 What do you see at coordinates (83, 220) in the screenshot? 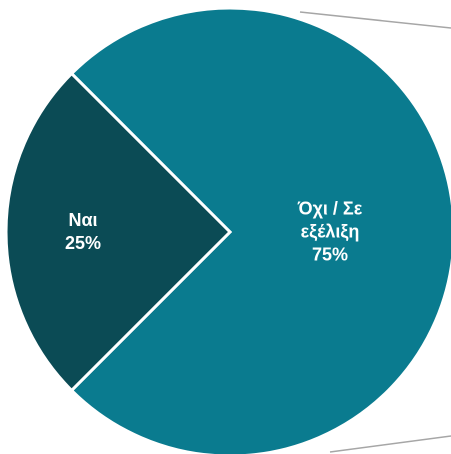
I see `category-label: Ναι` at bounding box center [83, 220].